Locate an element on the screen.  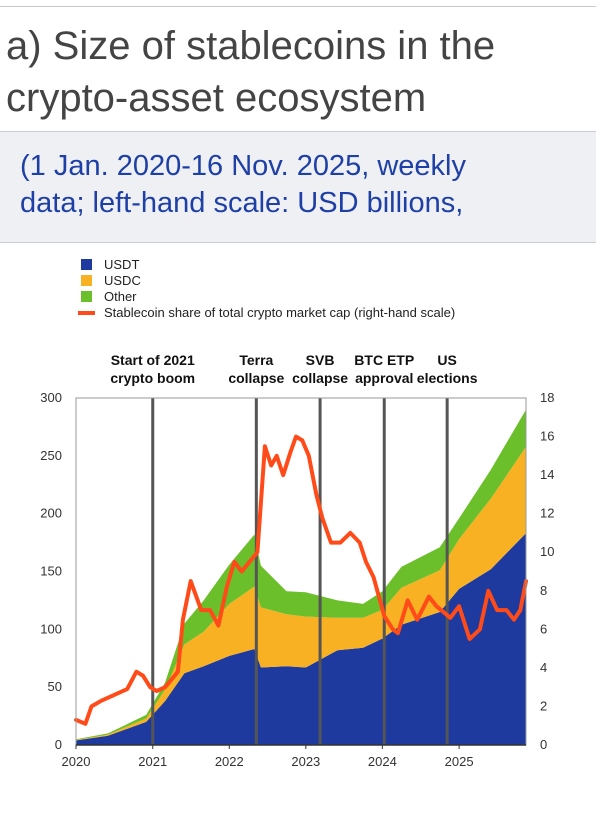
y-left-tick-label: 300 is located at coordinates (51, 397).